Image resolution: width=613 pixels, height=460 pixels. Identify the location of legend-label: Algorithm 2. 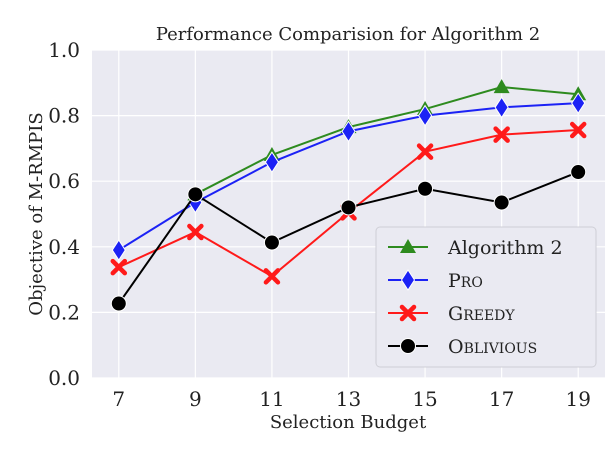
(505, 248).